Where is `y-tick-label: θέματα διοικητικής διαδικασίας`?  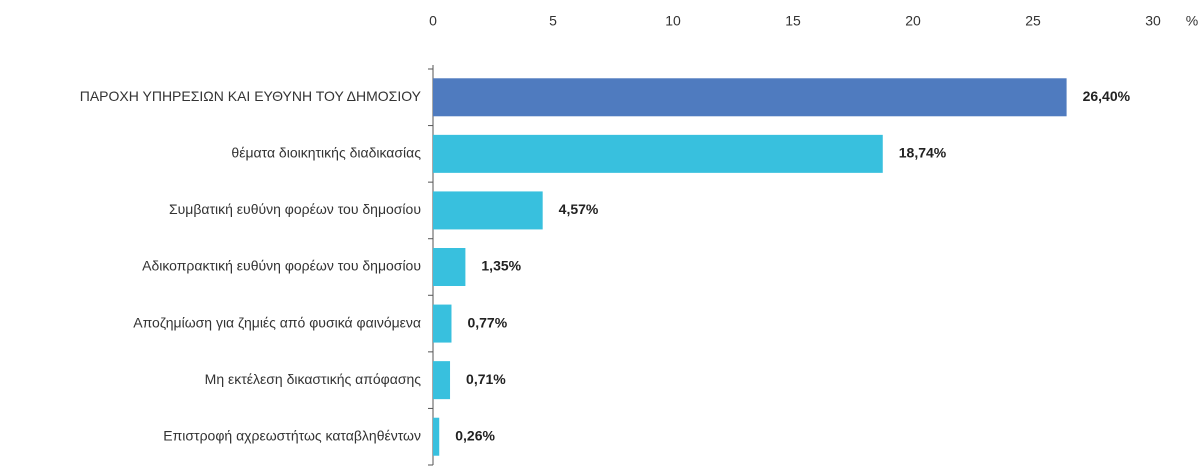 y-tick-label: θέματα διοικητικής διαδικασίας is located at coordinates (326, 153).